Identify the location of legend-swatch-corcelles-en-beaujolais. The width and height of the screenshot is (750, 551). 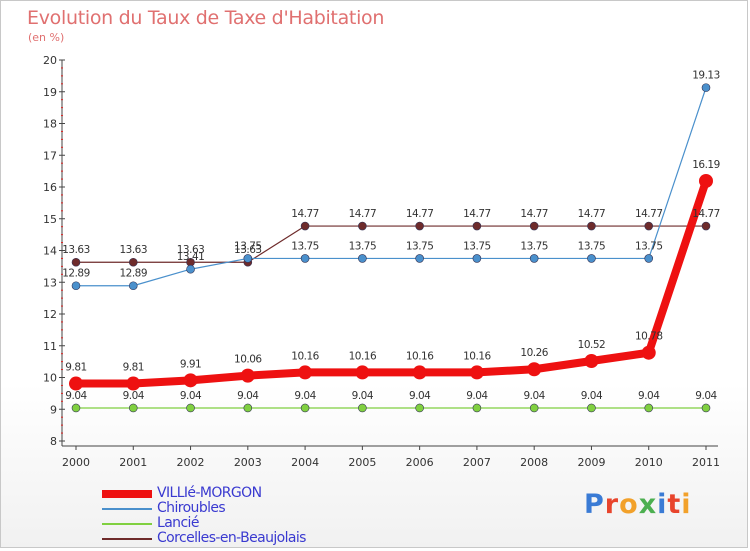
(127, 538).